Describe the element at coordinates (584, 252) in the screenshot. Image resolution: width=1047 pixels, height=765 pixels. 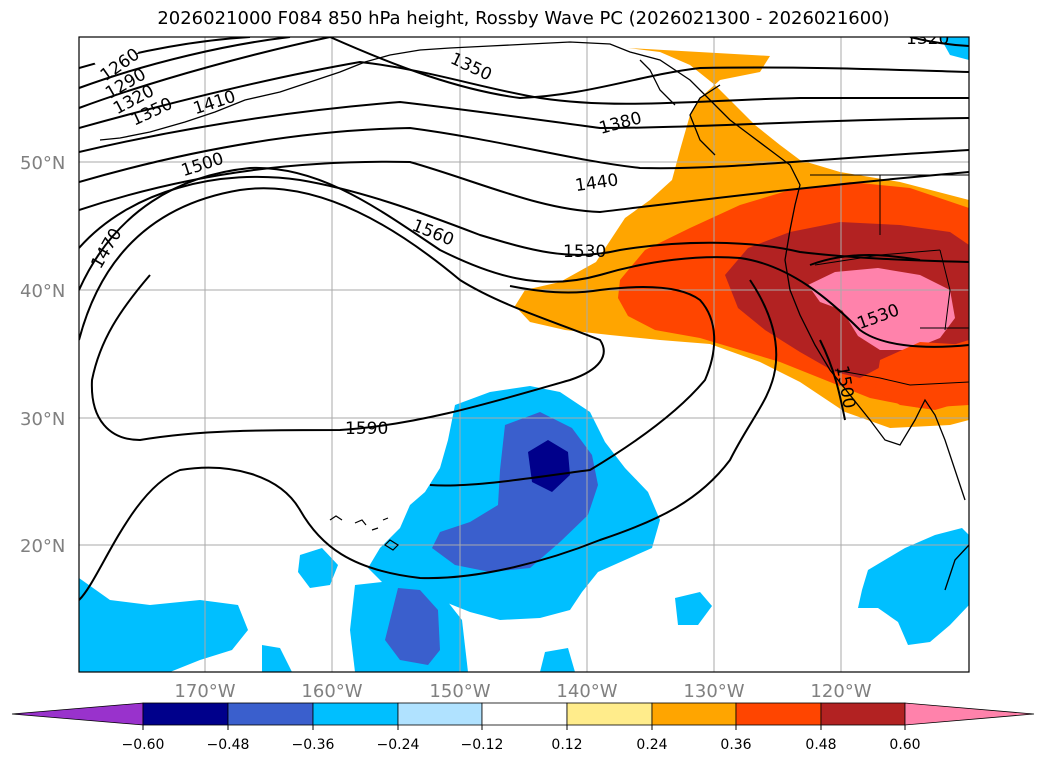
I see `contour-label: 1530` at that location.